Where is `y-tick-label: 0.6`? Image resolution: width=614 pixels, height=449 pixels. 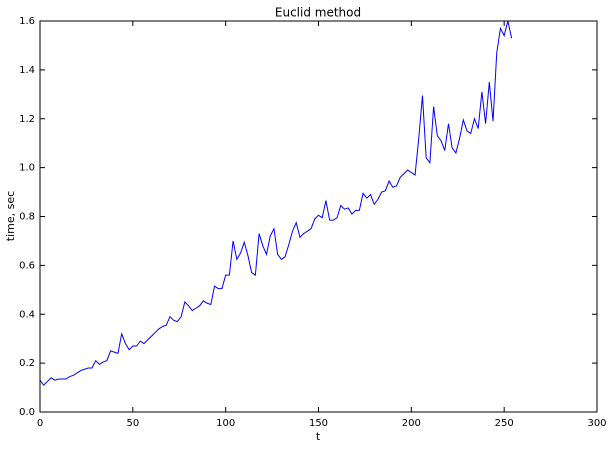
y-tick-label: 0.6 is located at coordinates (27, 265).